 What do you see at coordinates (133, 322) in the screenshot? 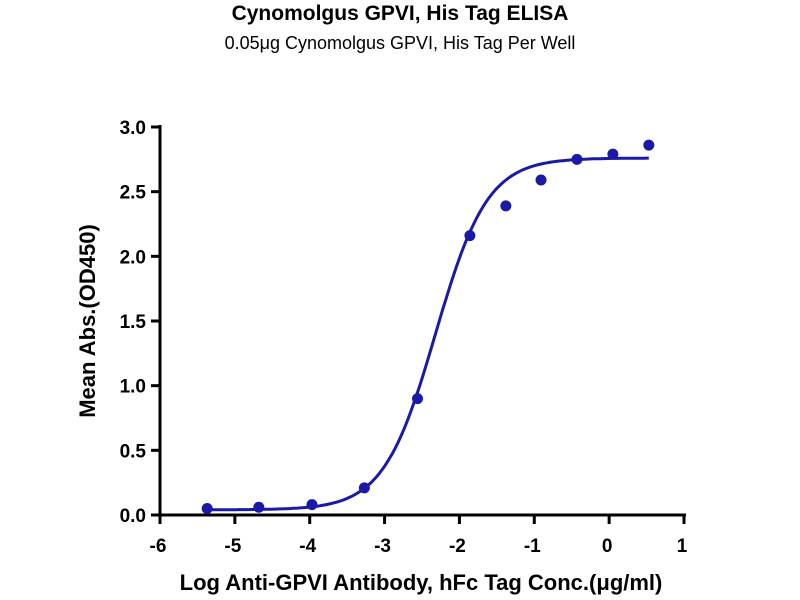
I see `y-tick-label: 1.5` at bounding box center [133, 322].